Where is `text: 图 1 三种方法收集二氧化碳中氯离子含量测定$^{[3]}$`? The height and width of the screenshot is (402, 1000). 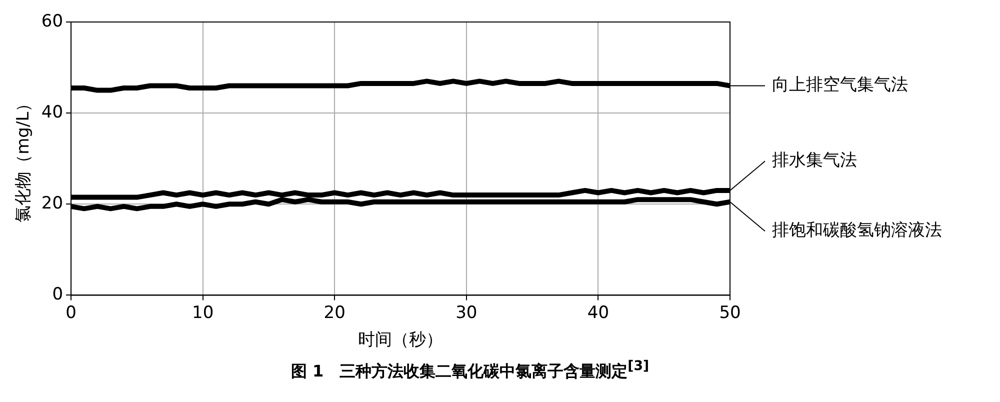
text: 图 1 三种方法收集二氧化碳中氯离子含量测定$^{[3]}$ is located at coordinates (470, 370).